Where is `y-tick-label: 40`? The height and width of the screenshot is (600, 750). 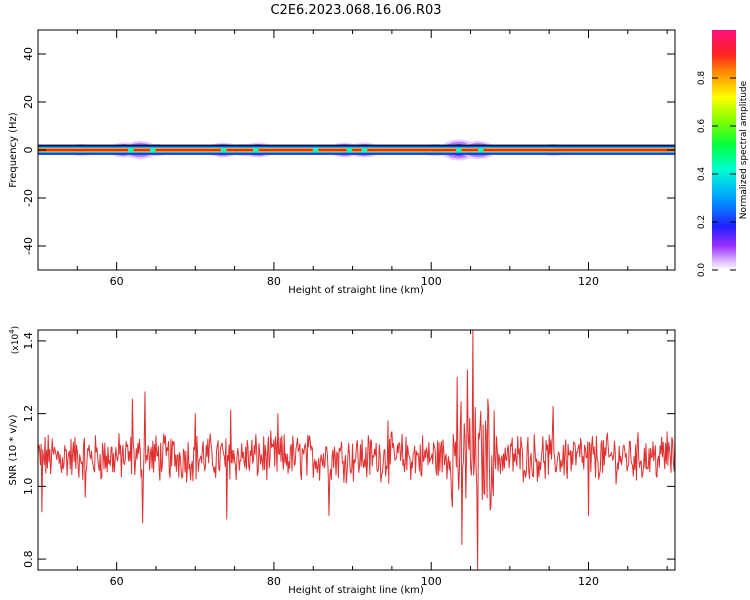
y-tick-label: 40 is located at coordinates (28, 54).